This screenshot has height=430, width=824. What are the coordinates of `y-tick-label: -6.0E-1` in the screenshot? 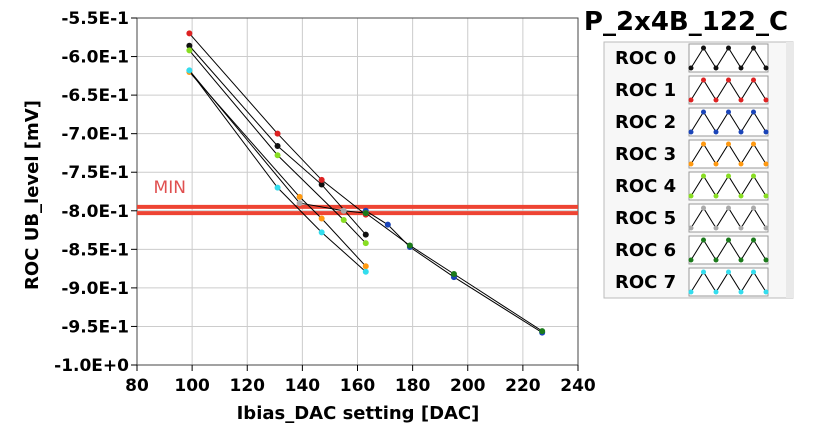 It's located at (95, 58).